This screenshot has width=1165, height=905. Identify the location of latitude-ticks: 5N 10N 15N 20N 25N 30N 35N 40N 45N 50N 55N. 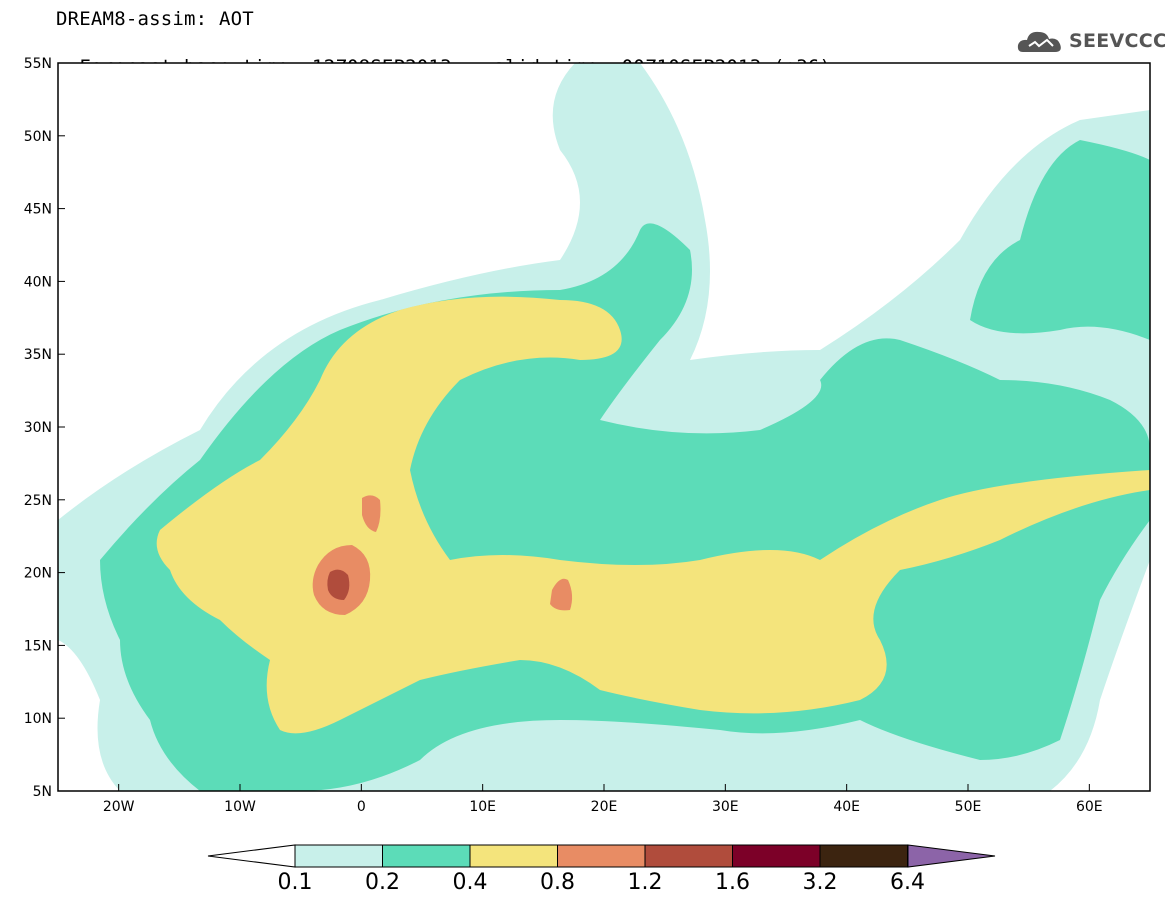
(44, 428).